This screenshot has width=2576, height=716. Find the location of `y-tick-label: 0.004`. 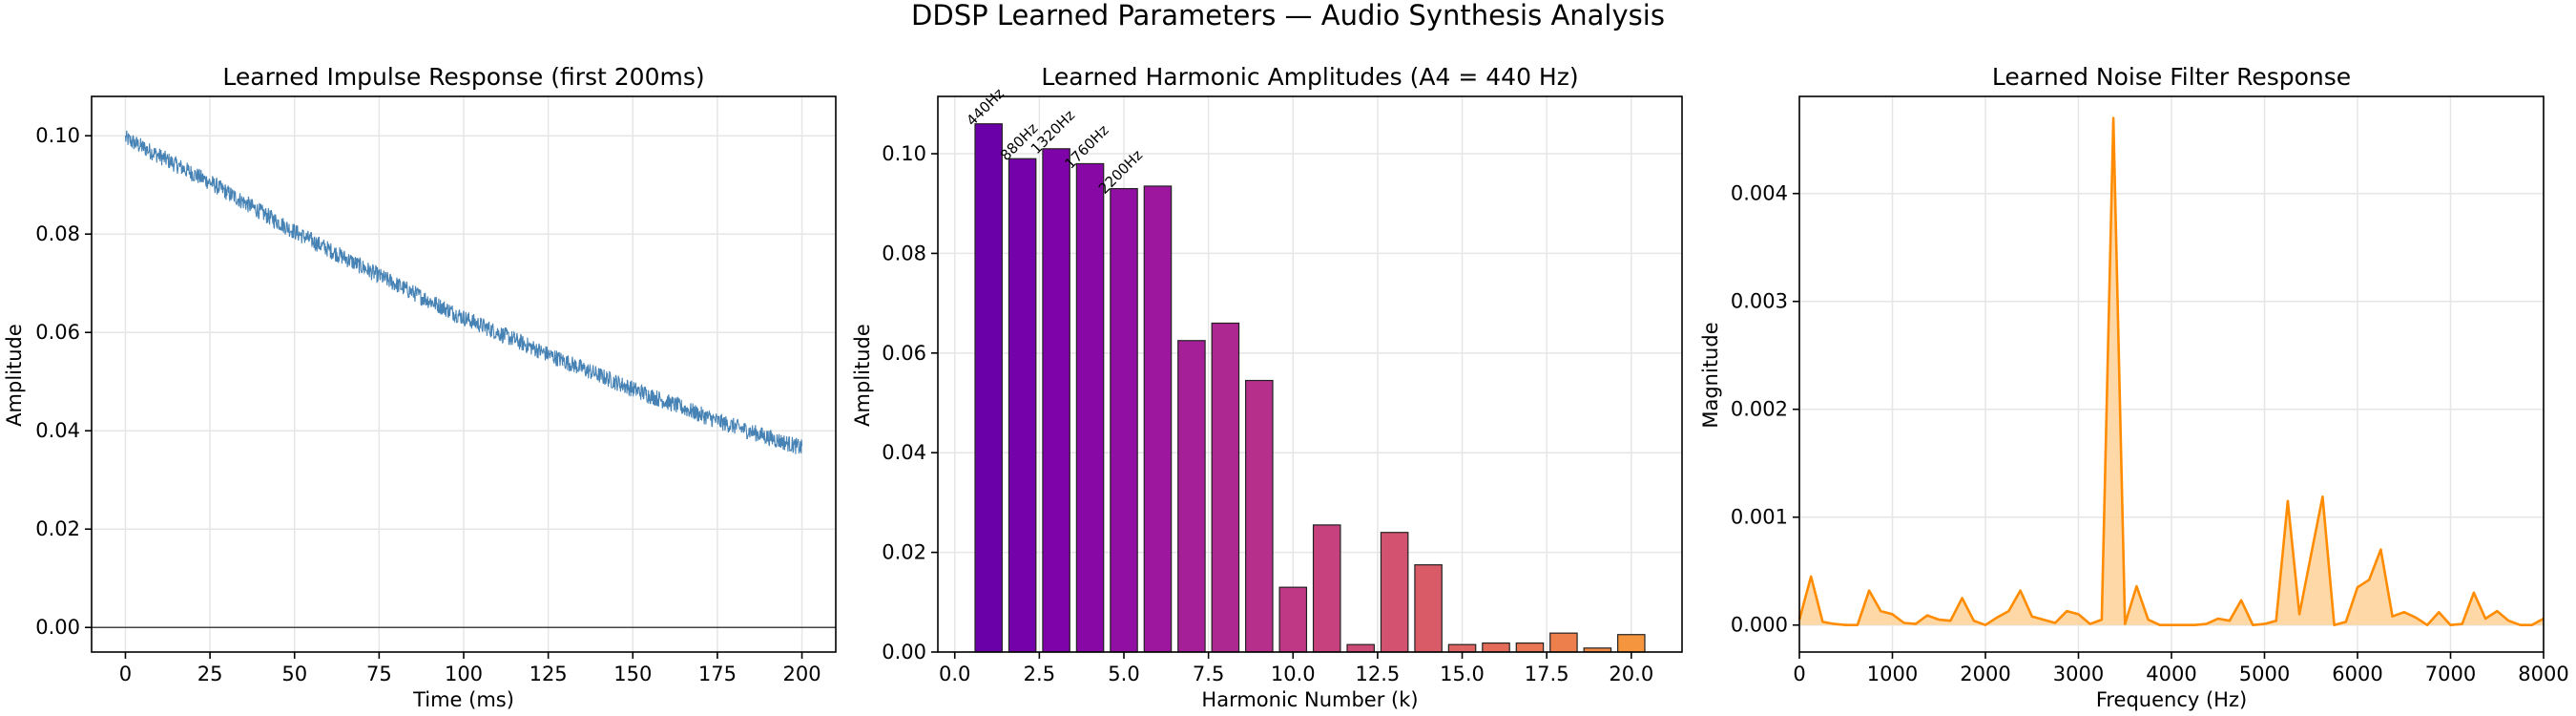

y-tick-label: 0.004 is located at coordinates (1759, 193).